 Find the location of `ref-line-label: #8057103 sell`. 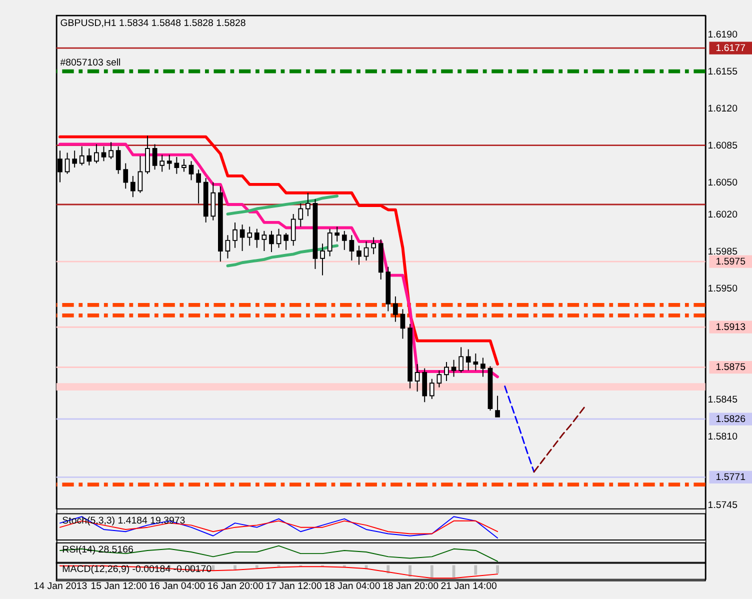

ref-line-label: #8057103 sell is located at coordinates (90, 63).